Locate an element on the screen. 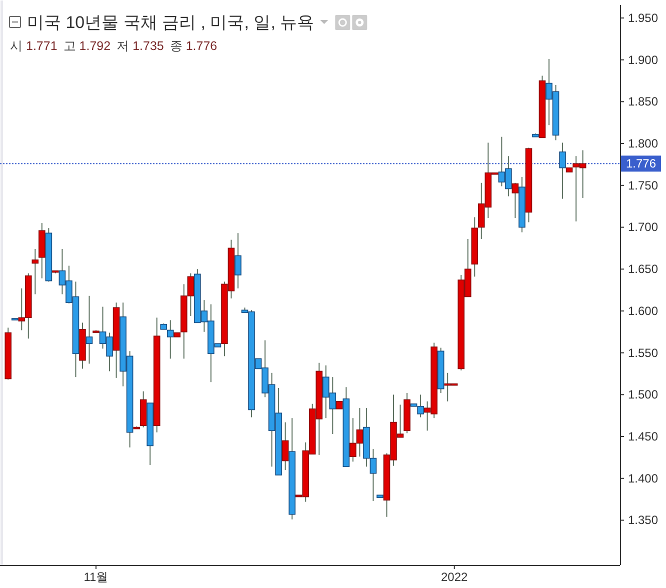 This screenshot has width=666, height=588. y-tick-label: 1.700 is located at coordinates (643, 227).